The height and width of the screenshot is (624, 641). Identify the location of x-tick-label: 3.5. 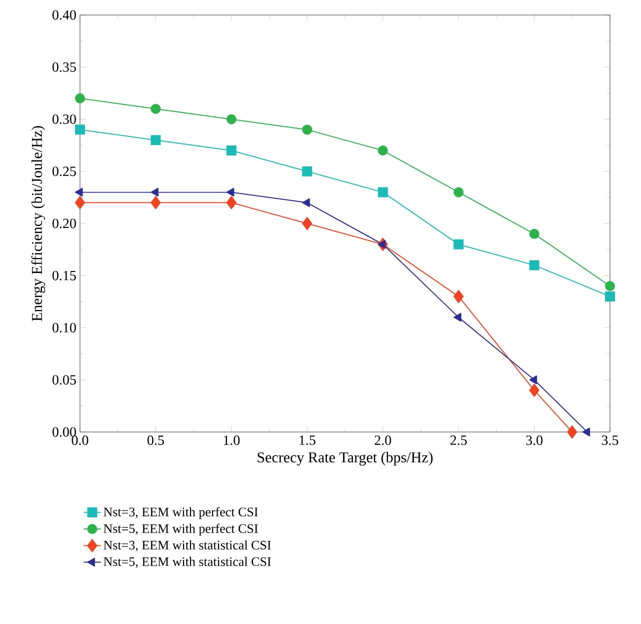
(610, 440).